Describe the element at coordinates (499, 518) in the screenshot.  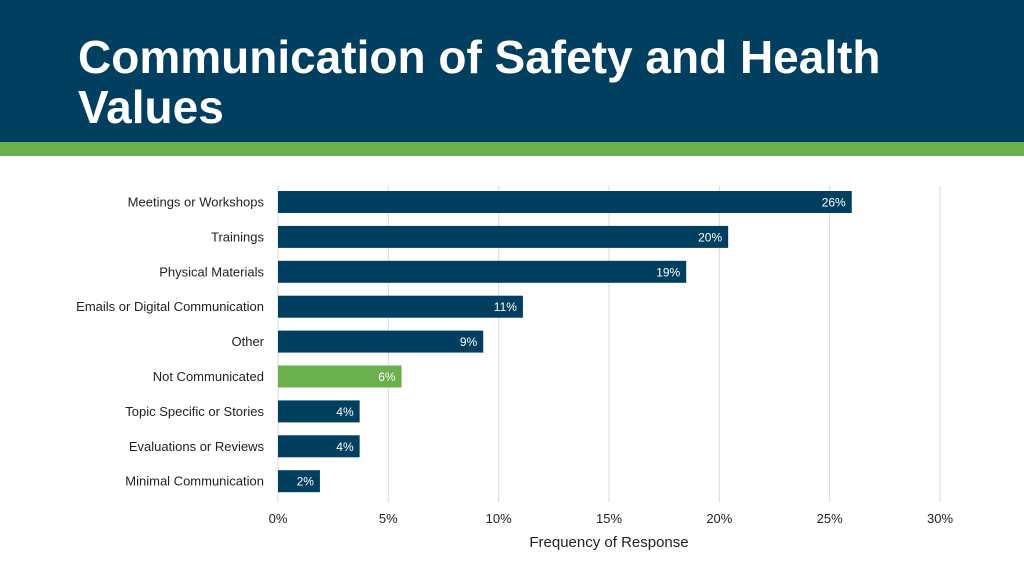
I see `x-tick-label: 10%` at that location.